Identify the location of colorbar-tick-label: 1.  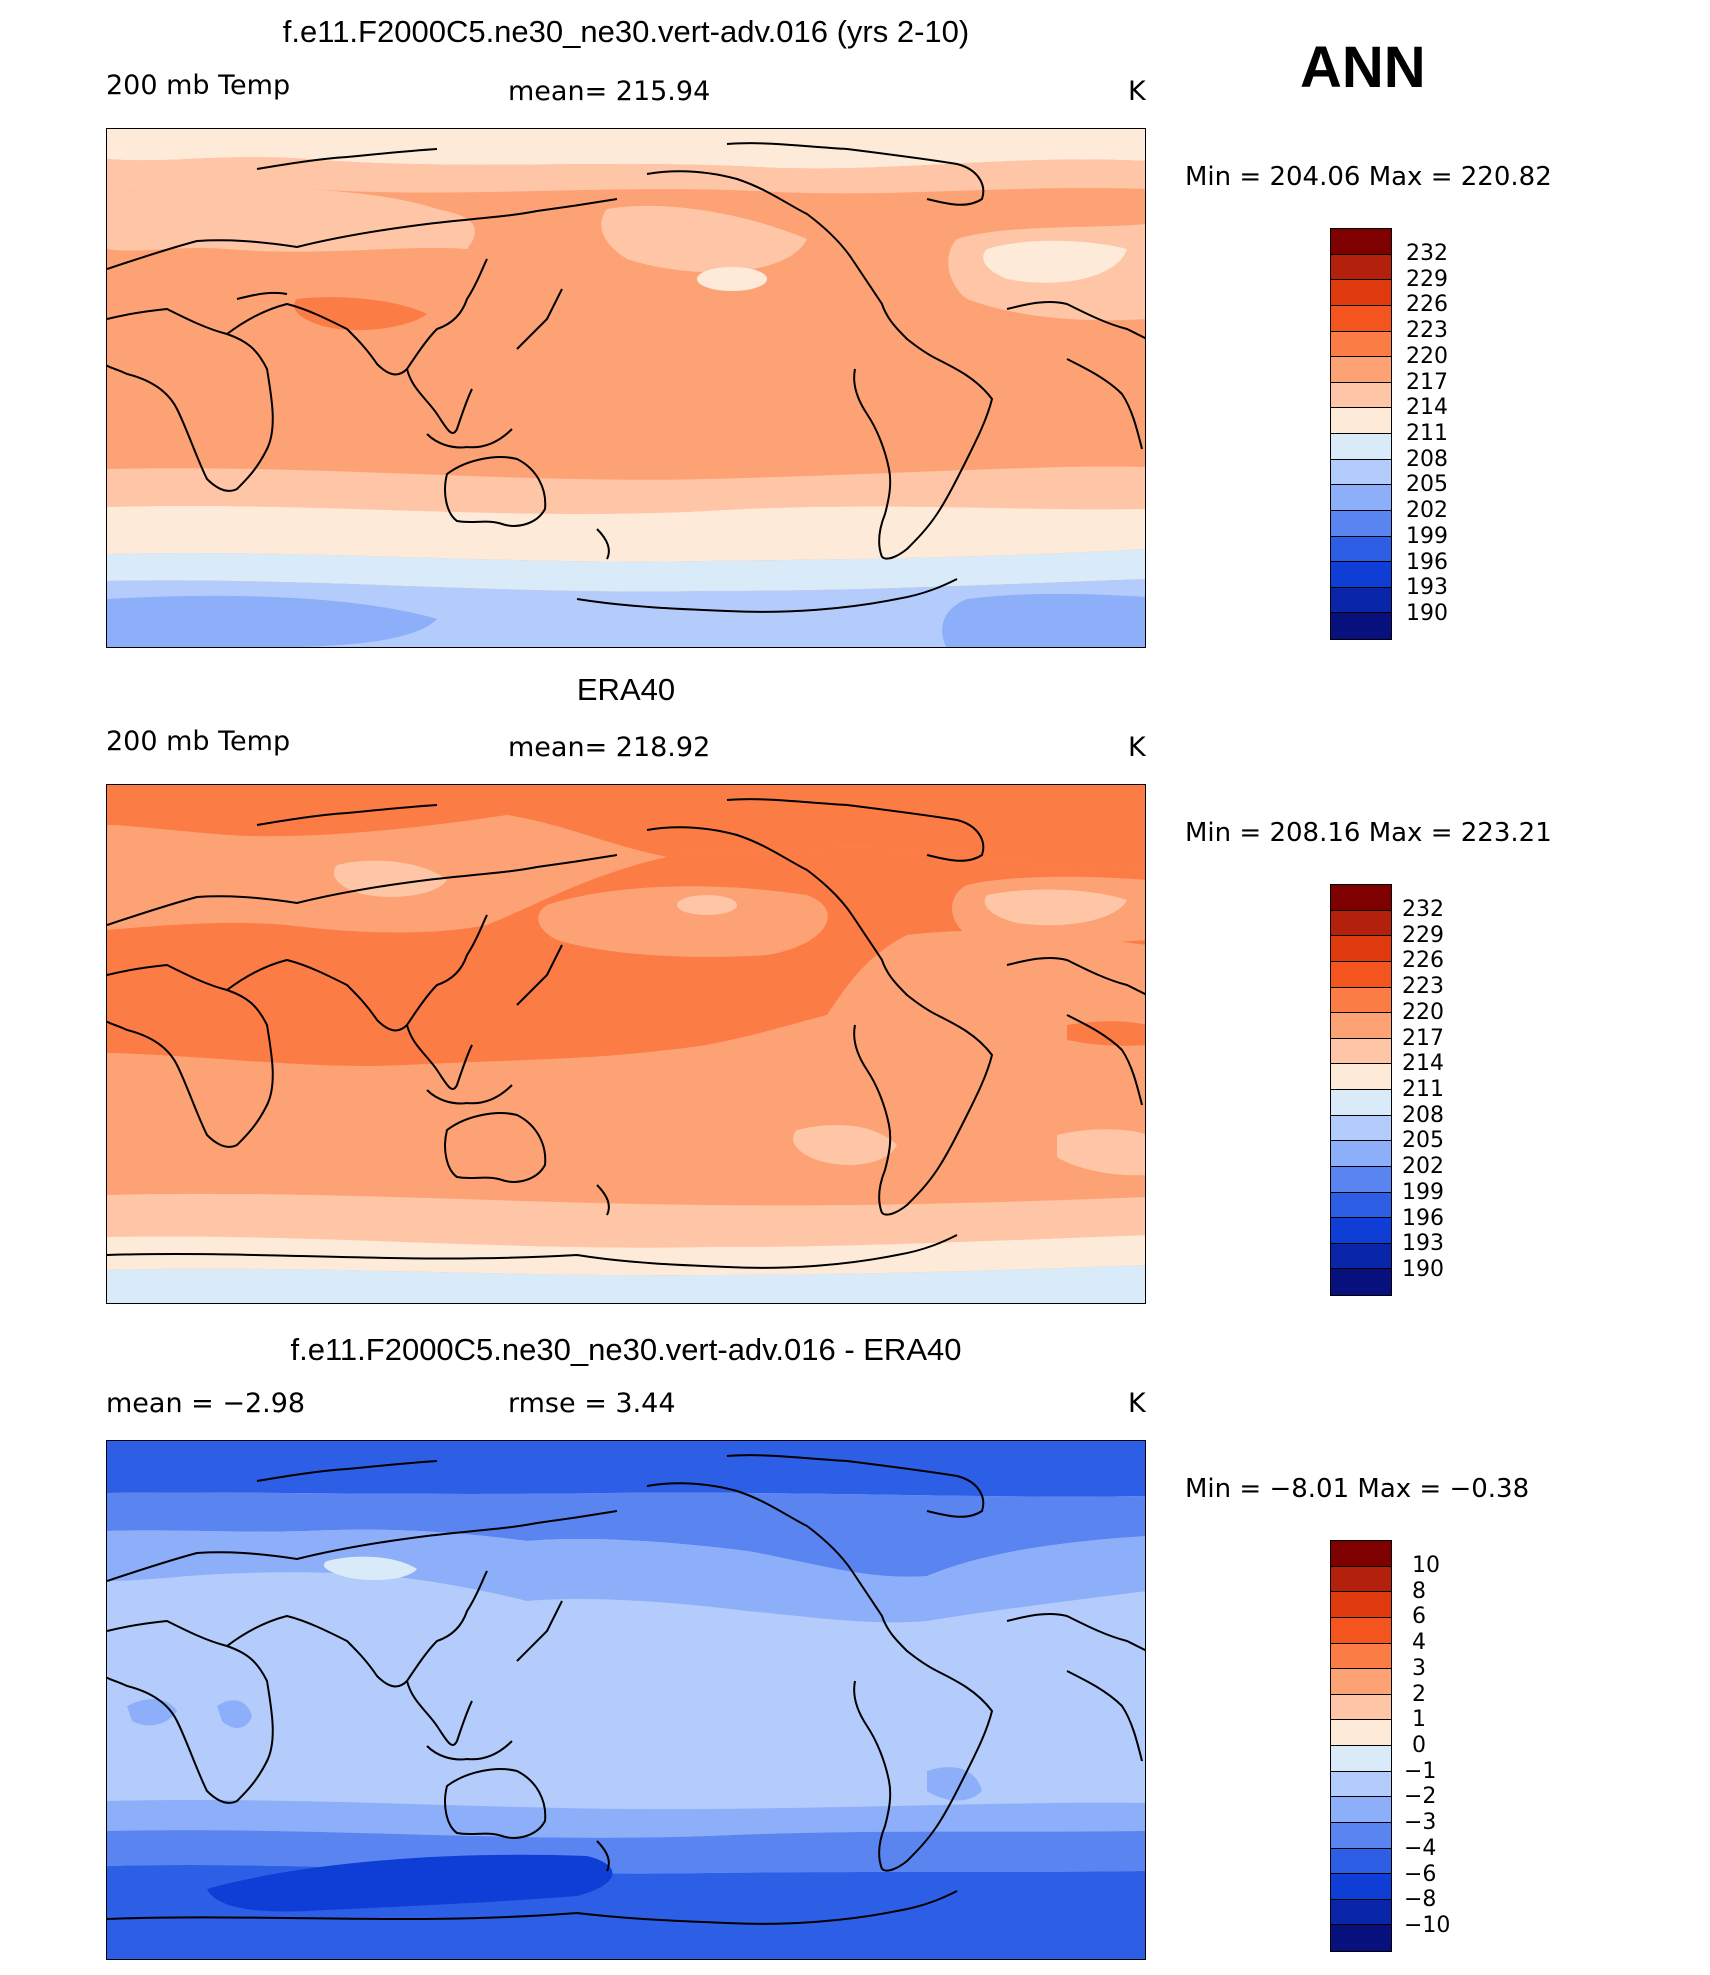
(1419, 1719).